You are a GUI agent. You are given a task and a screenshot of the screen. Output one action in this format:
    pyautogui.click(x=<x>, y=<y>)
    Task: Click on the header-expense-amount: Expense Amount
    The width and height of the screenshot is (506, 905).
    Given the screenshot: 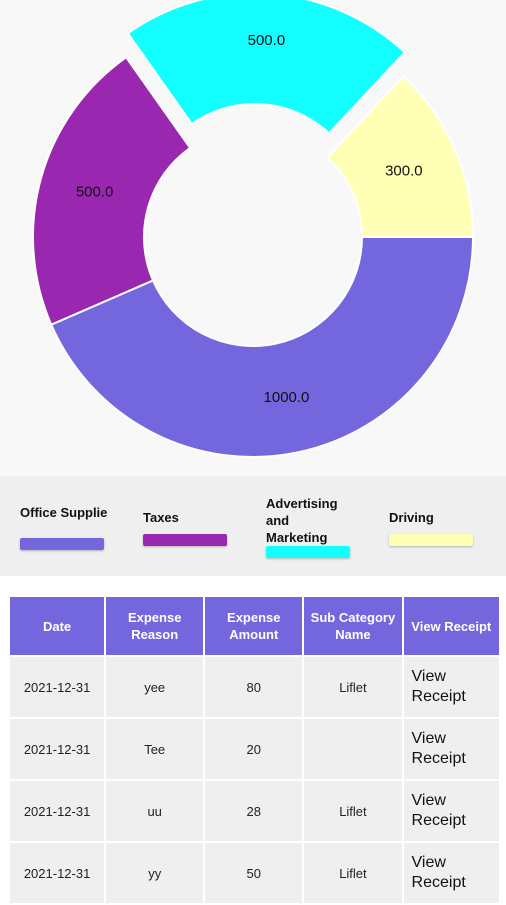 What is the action you would take?
    pyautogui.click(x=254, y=626)
    